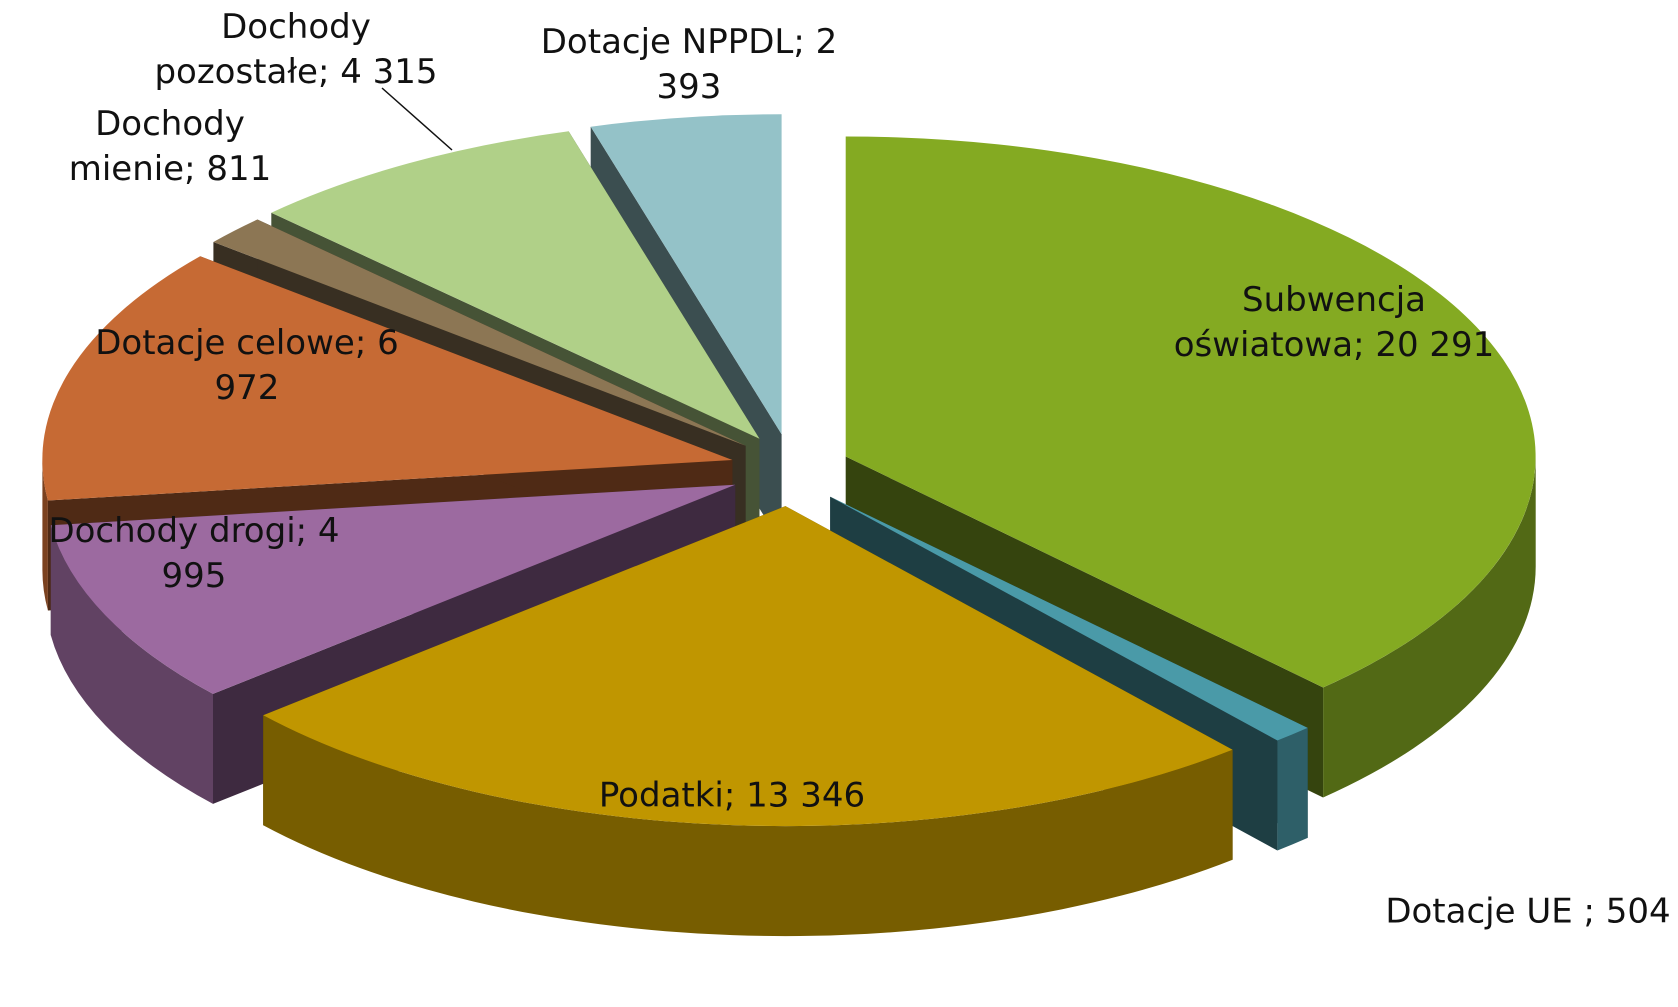 Image resolution: width=1678 pixels, height=1007 pixels. What do you see at coordinates (172, 531) in the screenshot?
I see `label-part: Dochody drogi` at bounding box center [172, 531].